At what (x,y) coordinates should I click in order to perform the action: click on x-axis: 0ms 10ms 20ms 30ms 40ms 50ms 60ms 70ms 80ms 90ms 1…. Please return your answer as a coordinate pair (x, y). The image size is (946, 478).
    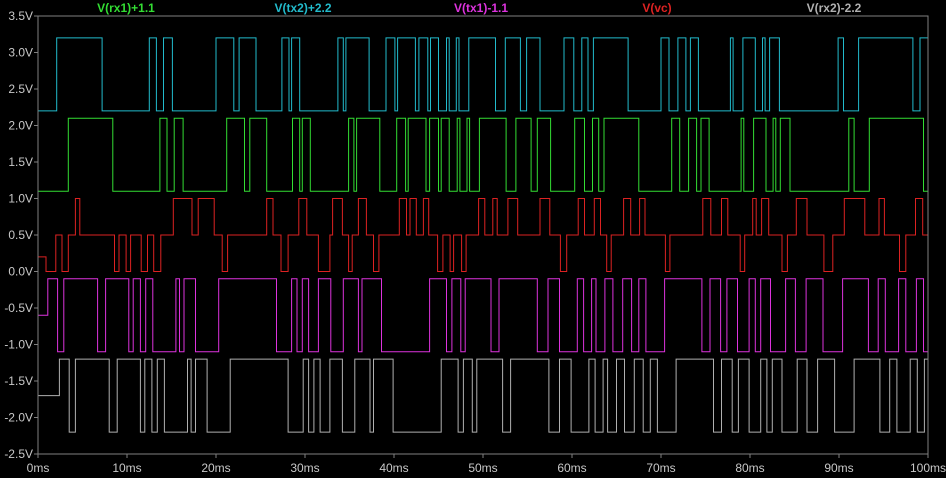
    Looking at the image, I should click on (486, 464).